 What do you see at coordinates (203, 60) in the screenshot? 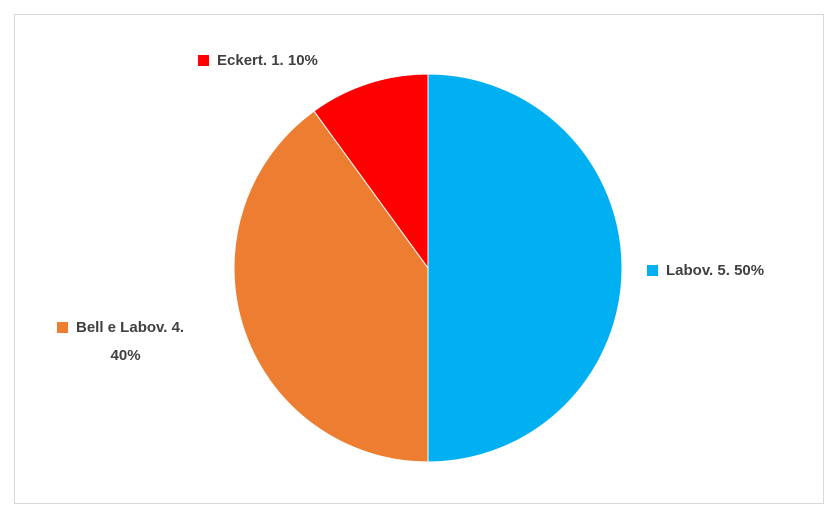
I see `legend-swatch-eckert` at bounding box center [203, 60].